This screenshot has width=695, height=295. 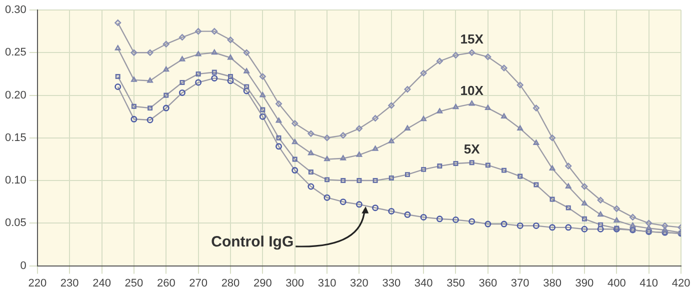 I want to click on annotation: Control IgG, so click(x=252, y=242).